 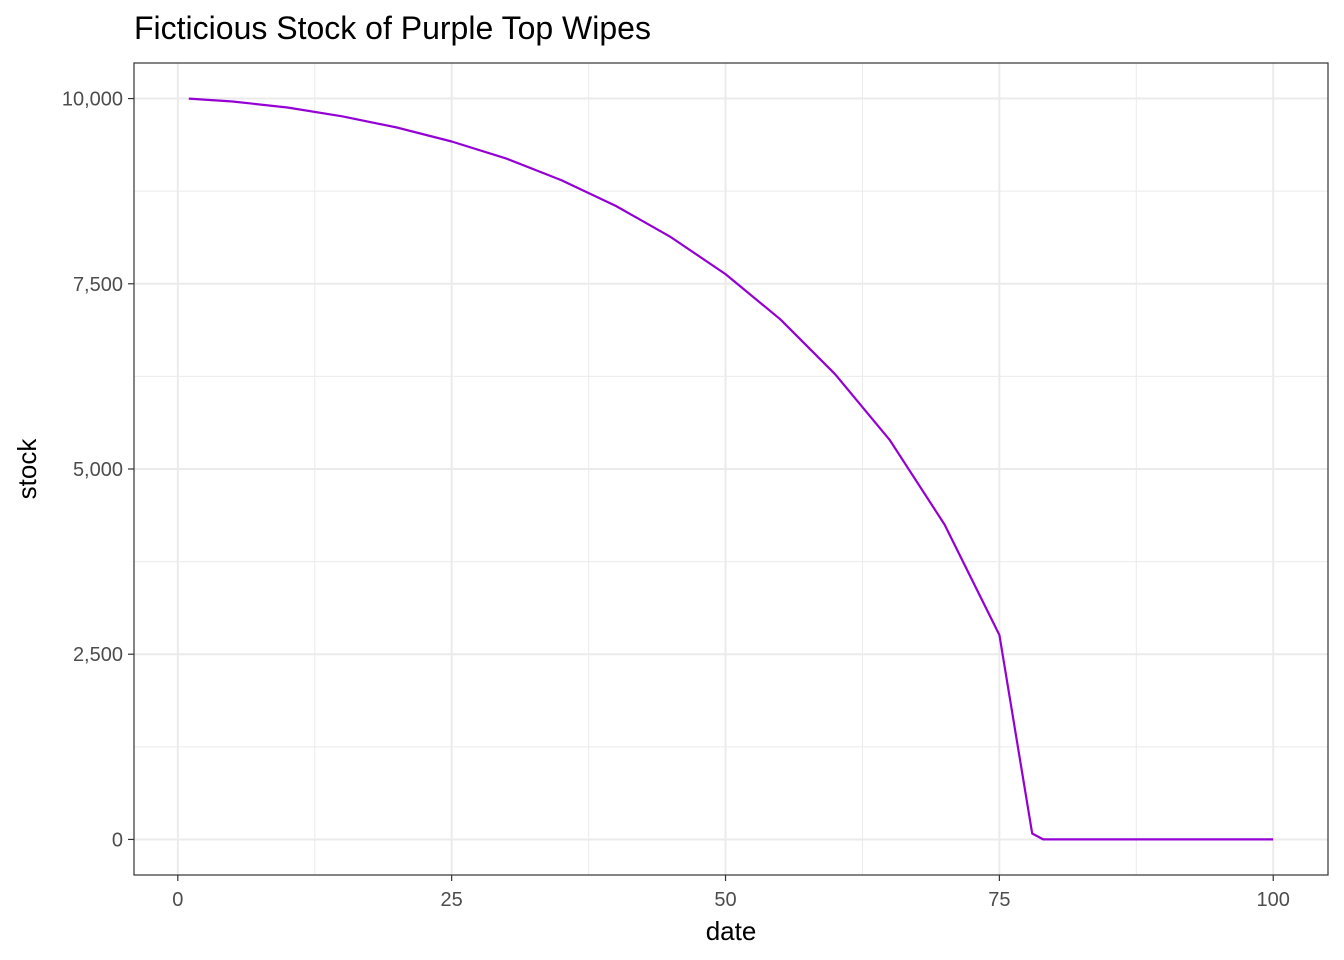 I want to click on x-tick-label: 50, so click(x=725, y=900).